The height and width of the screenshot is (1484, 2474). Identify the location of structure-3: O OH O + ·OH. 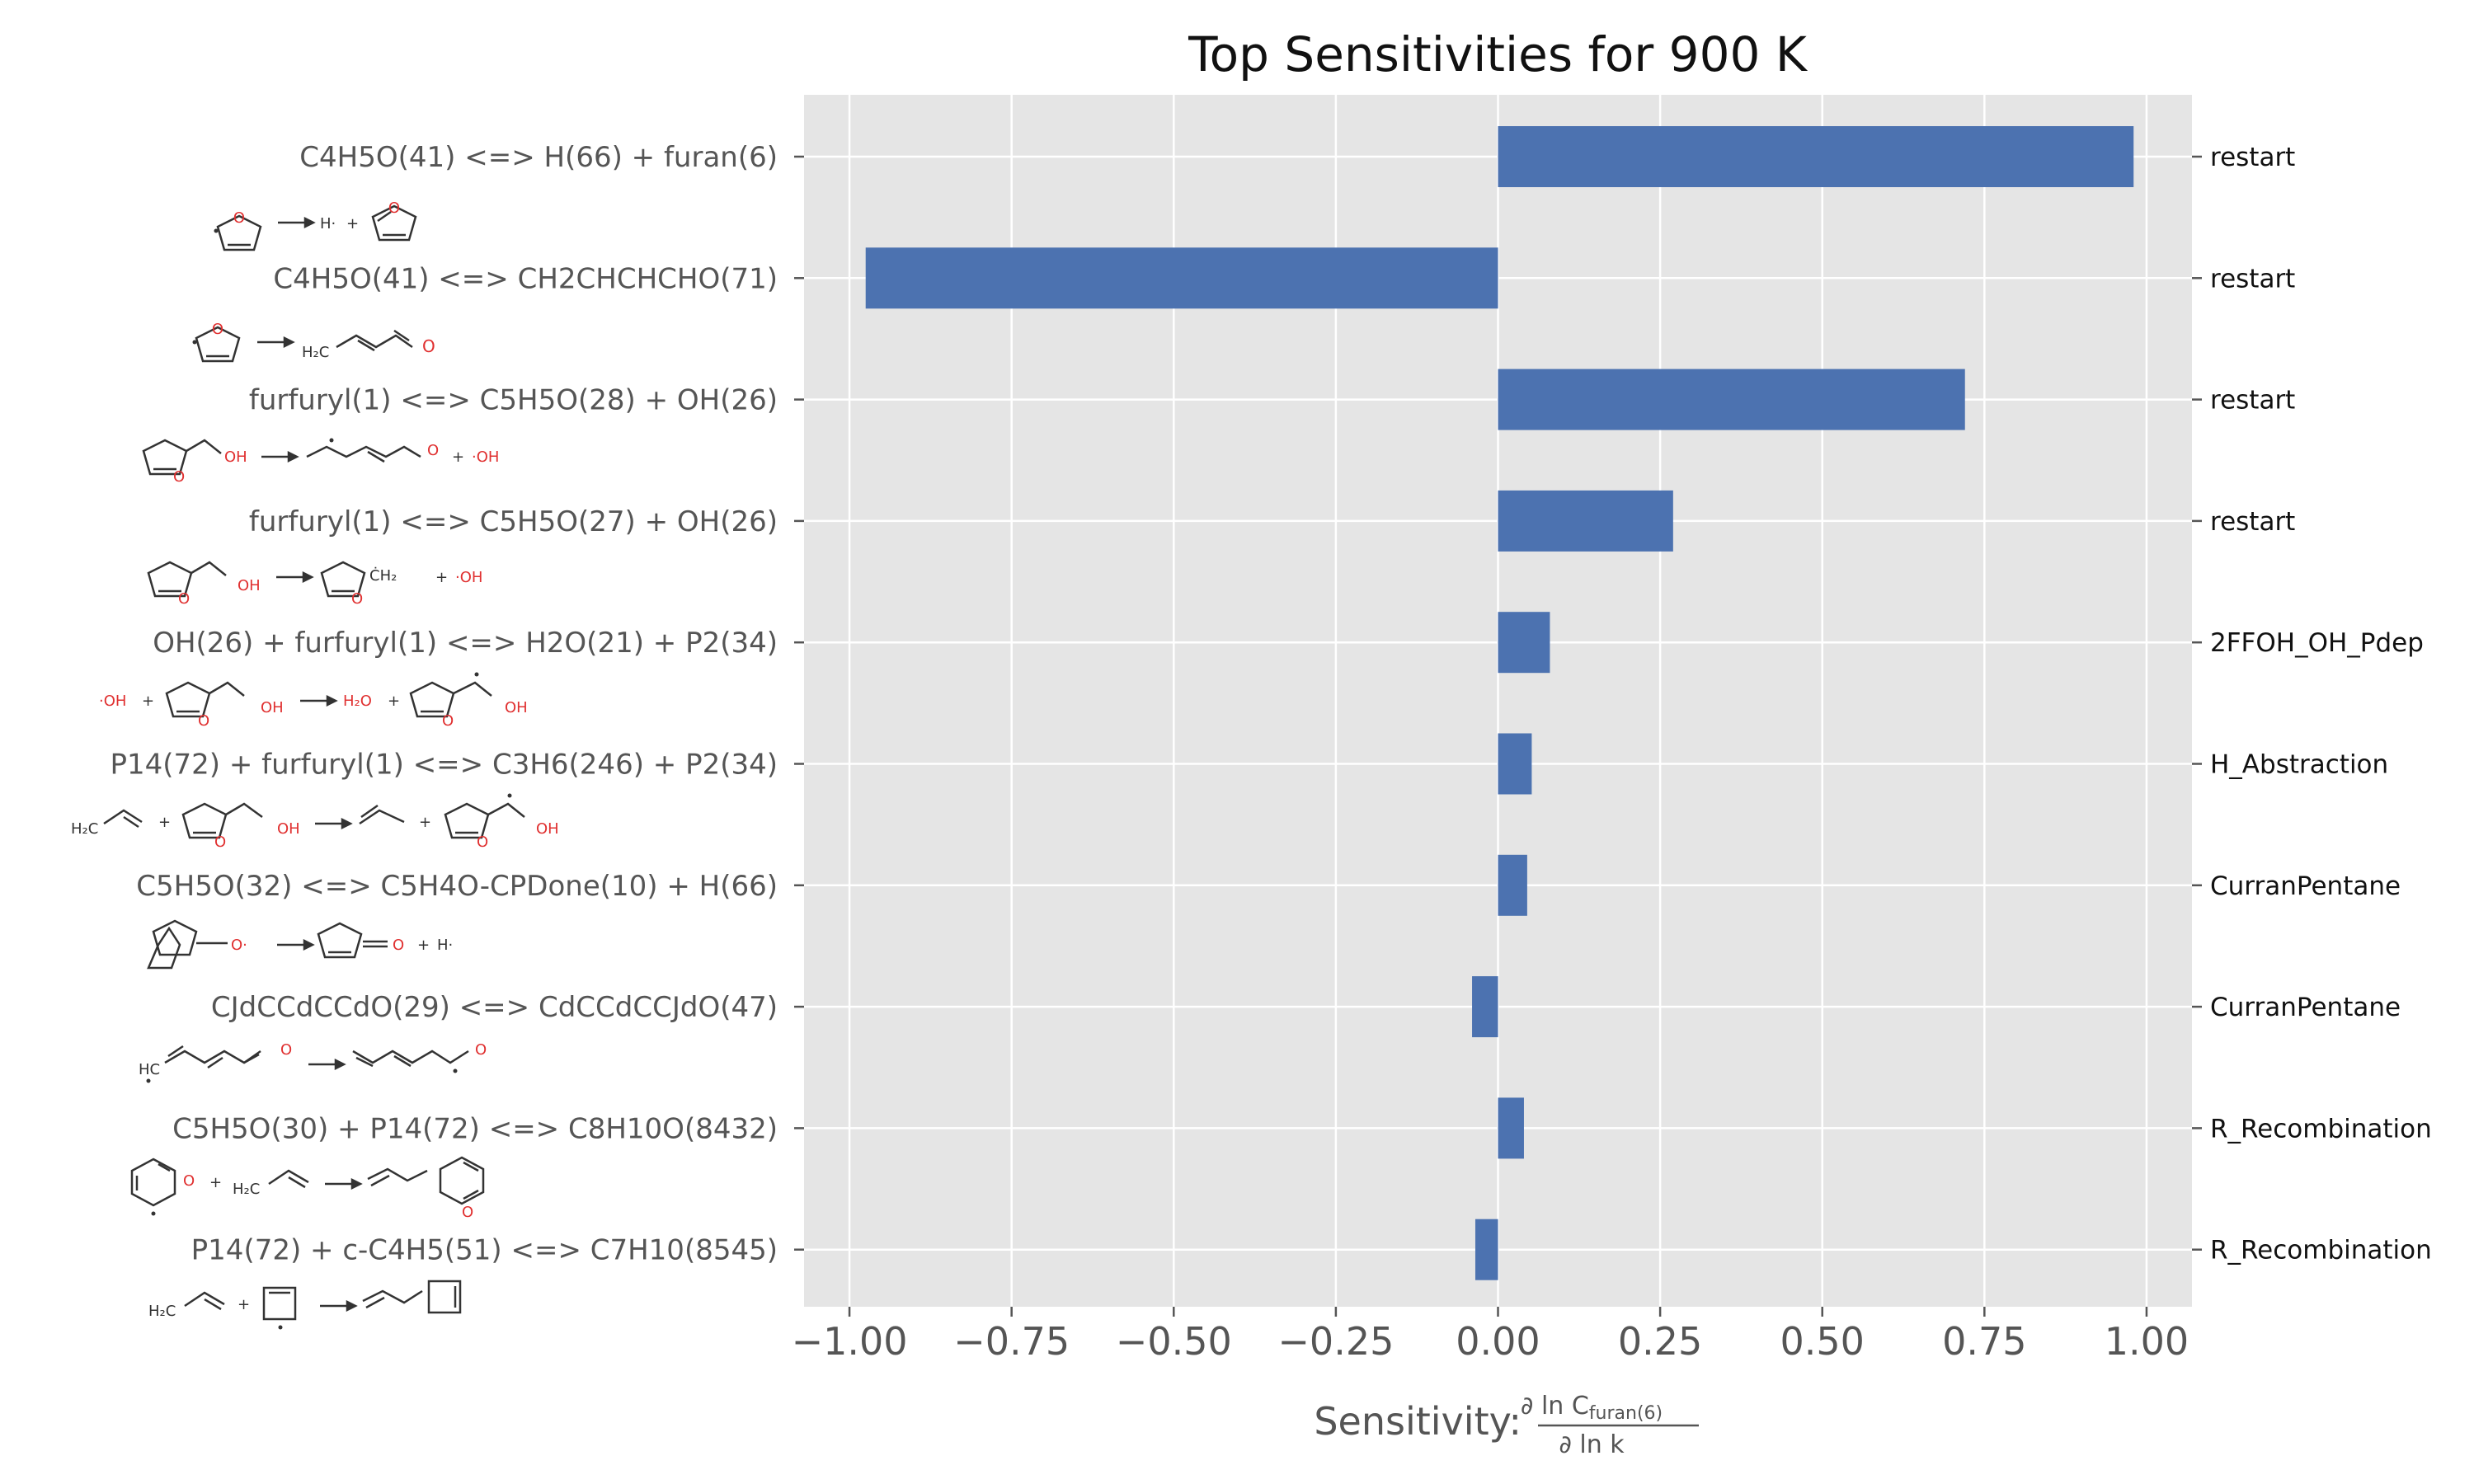
(320, 462).